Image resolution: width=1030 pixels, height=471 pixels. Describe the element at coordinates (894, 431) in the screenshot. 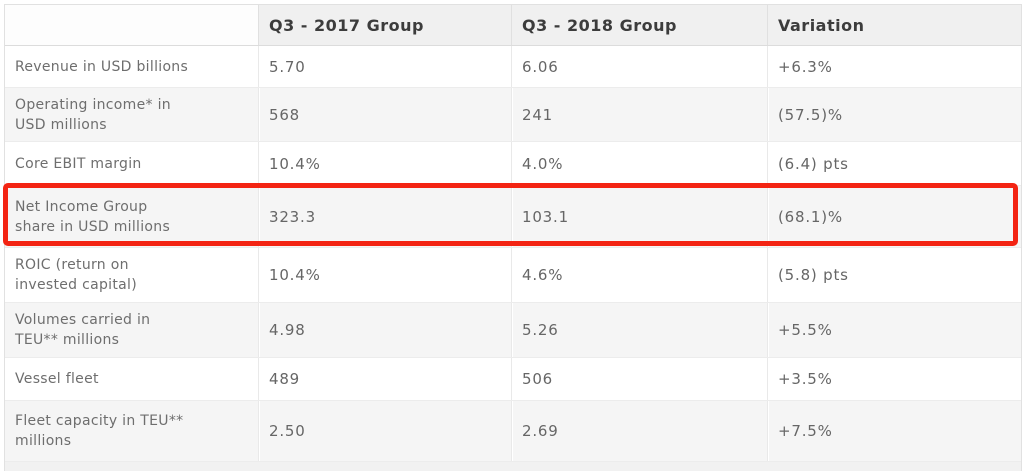

I see `cell-value: +7.5%` at that location.